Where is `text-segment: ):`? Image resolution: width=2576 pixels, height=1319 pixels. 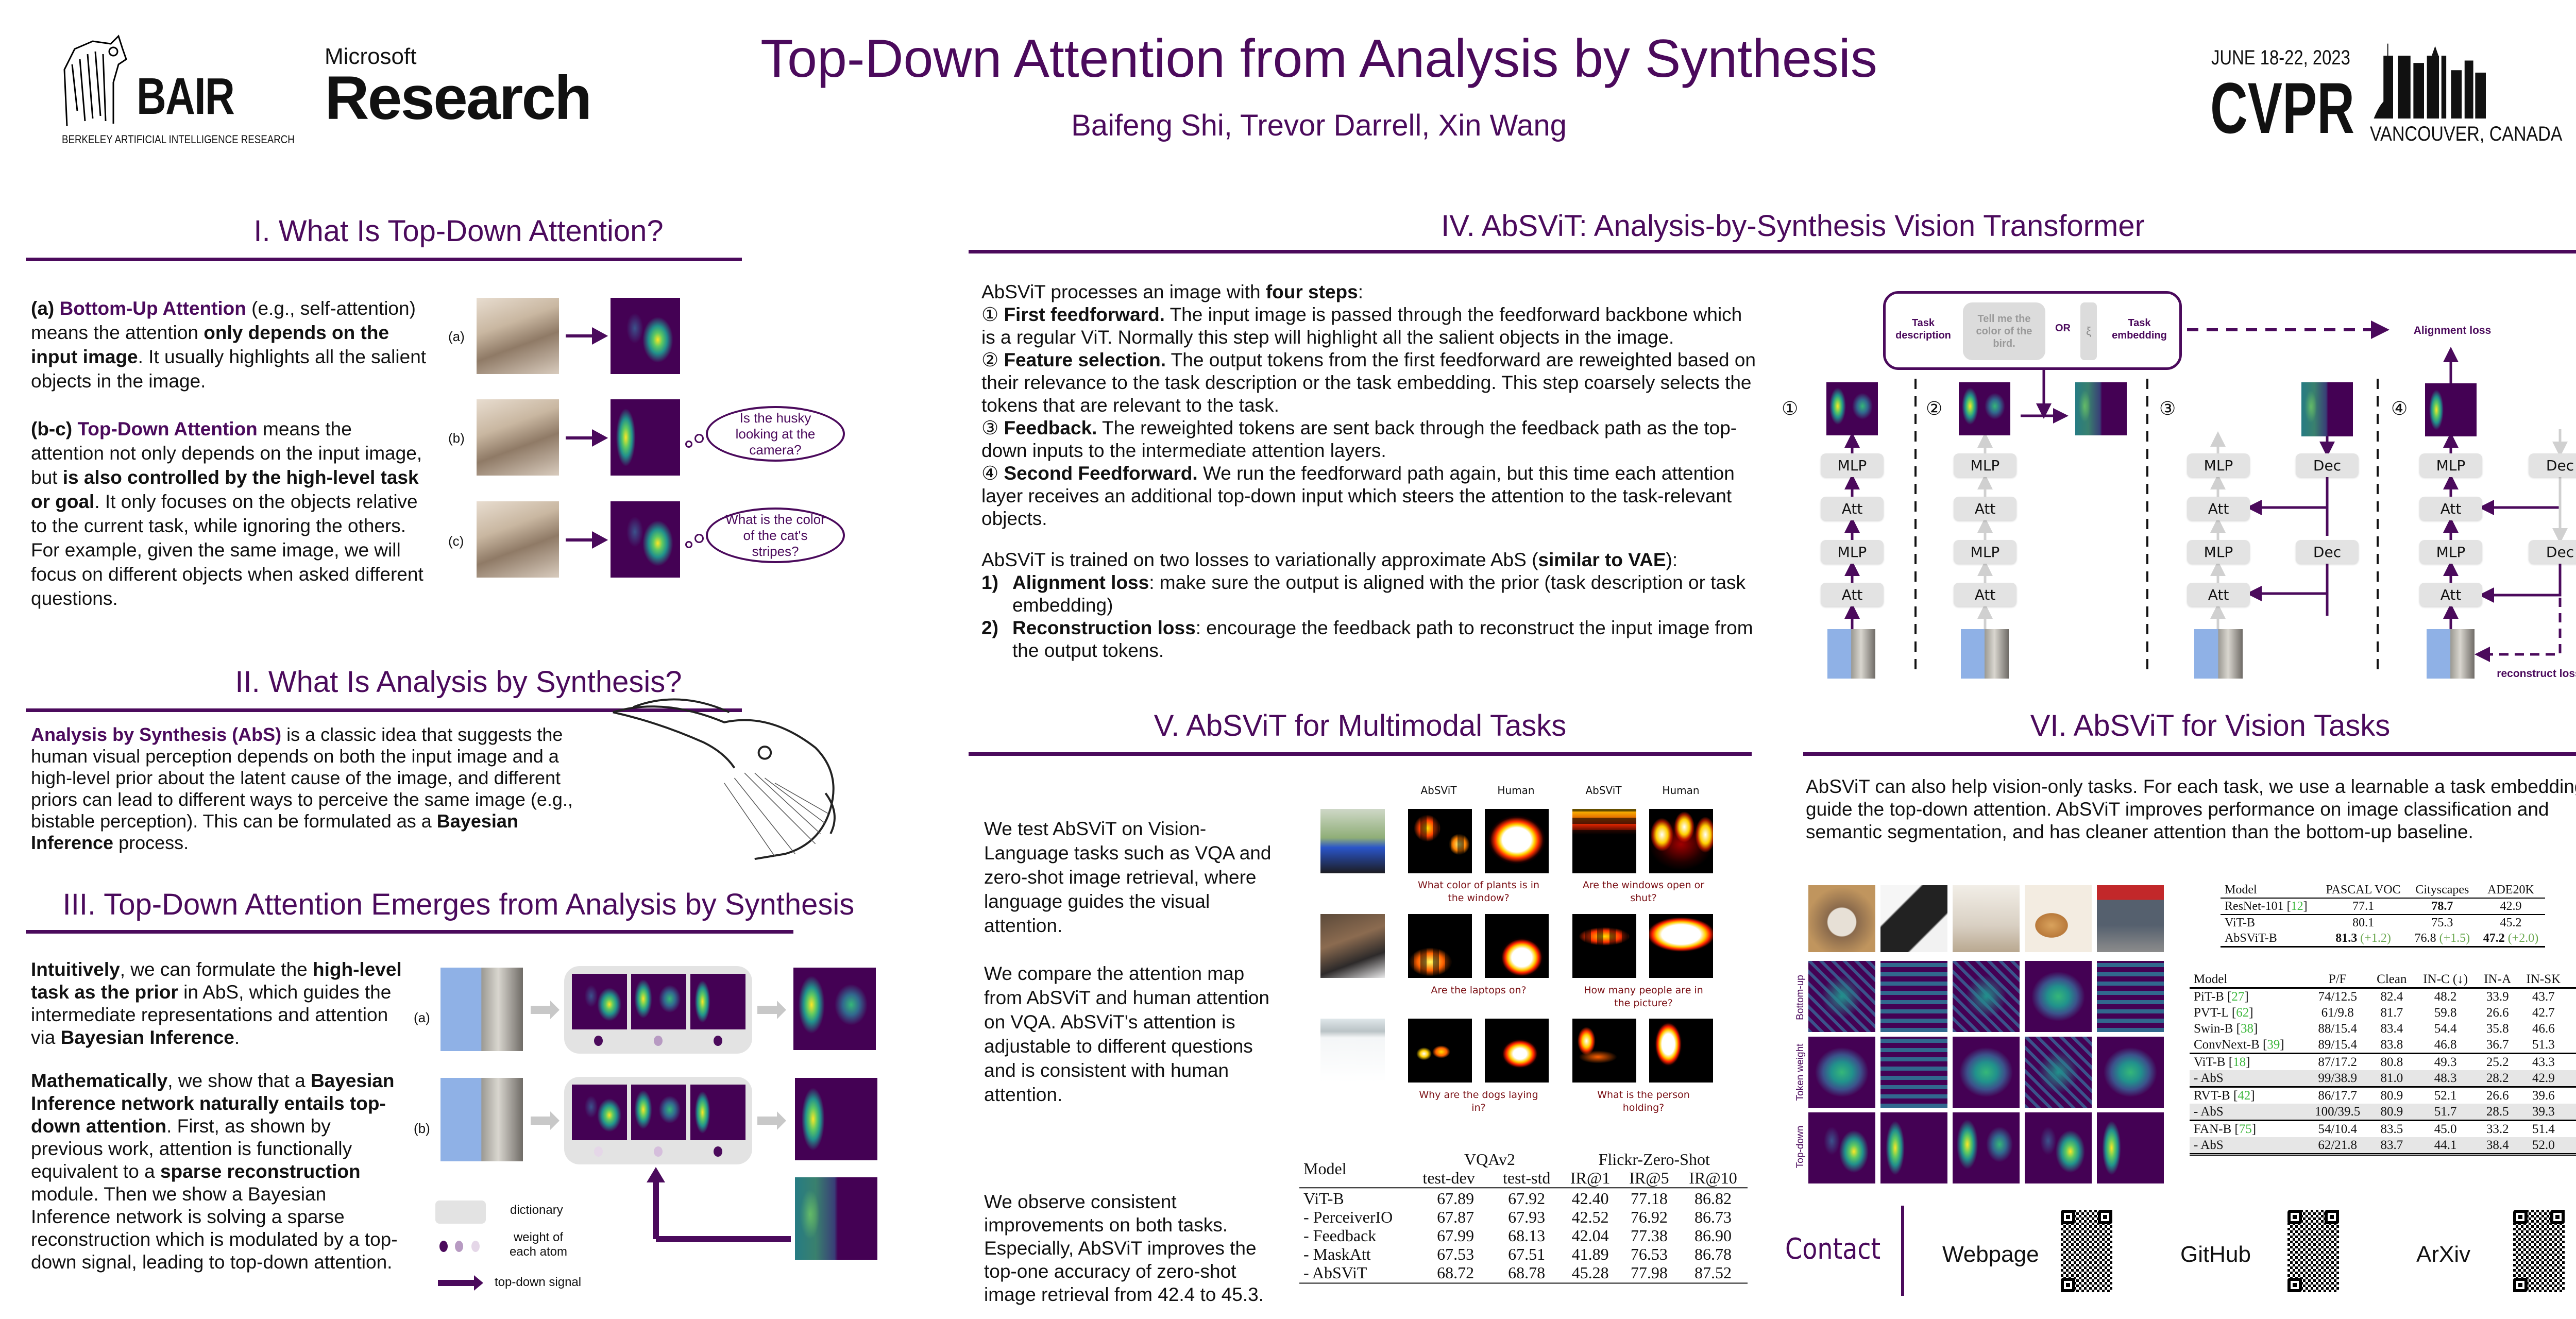
text-segment: ): is located at coordinates (1672, 559).